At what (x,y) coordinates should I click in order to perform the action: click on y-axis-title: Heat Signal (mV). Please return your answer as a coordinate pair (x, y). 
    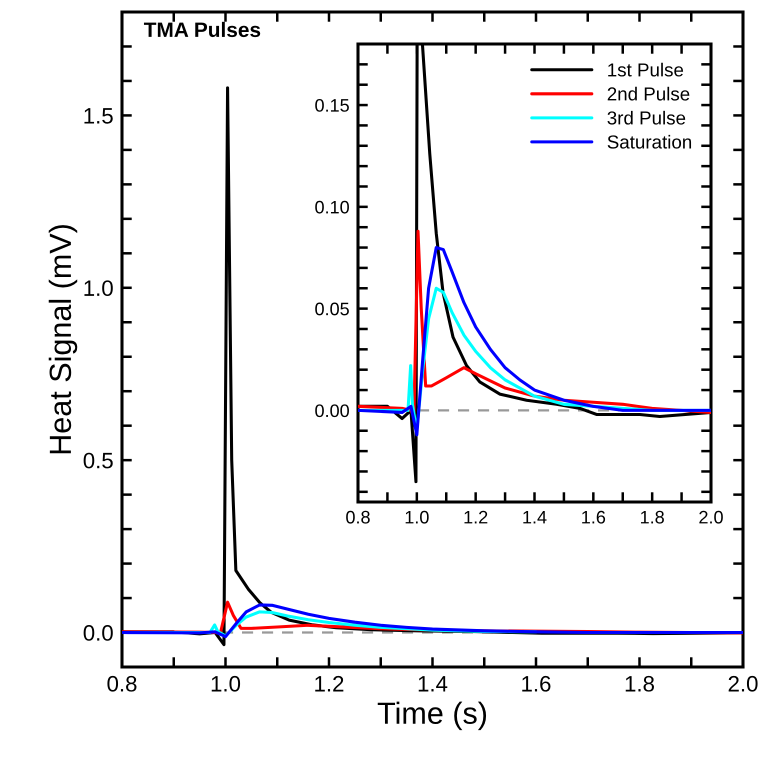
    Looking at the image, I should click on (63, 339).